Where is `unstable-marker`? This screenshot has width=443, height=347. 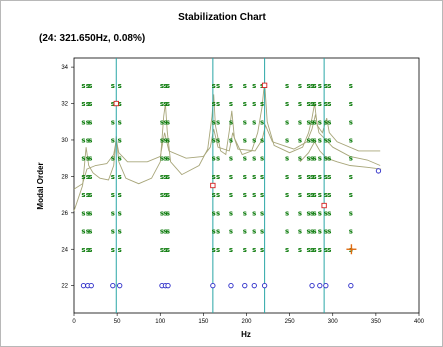
unstable-marker is located at coordinates (116, 103).